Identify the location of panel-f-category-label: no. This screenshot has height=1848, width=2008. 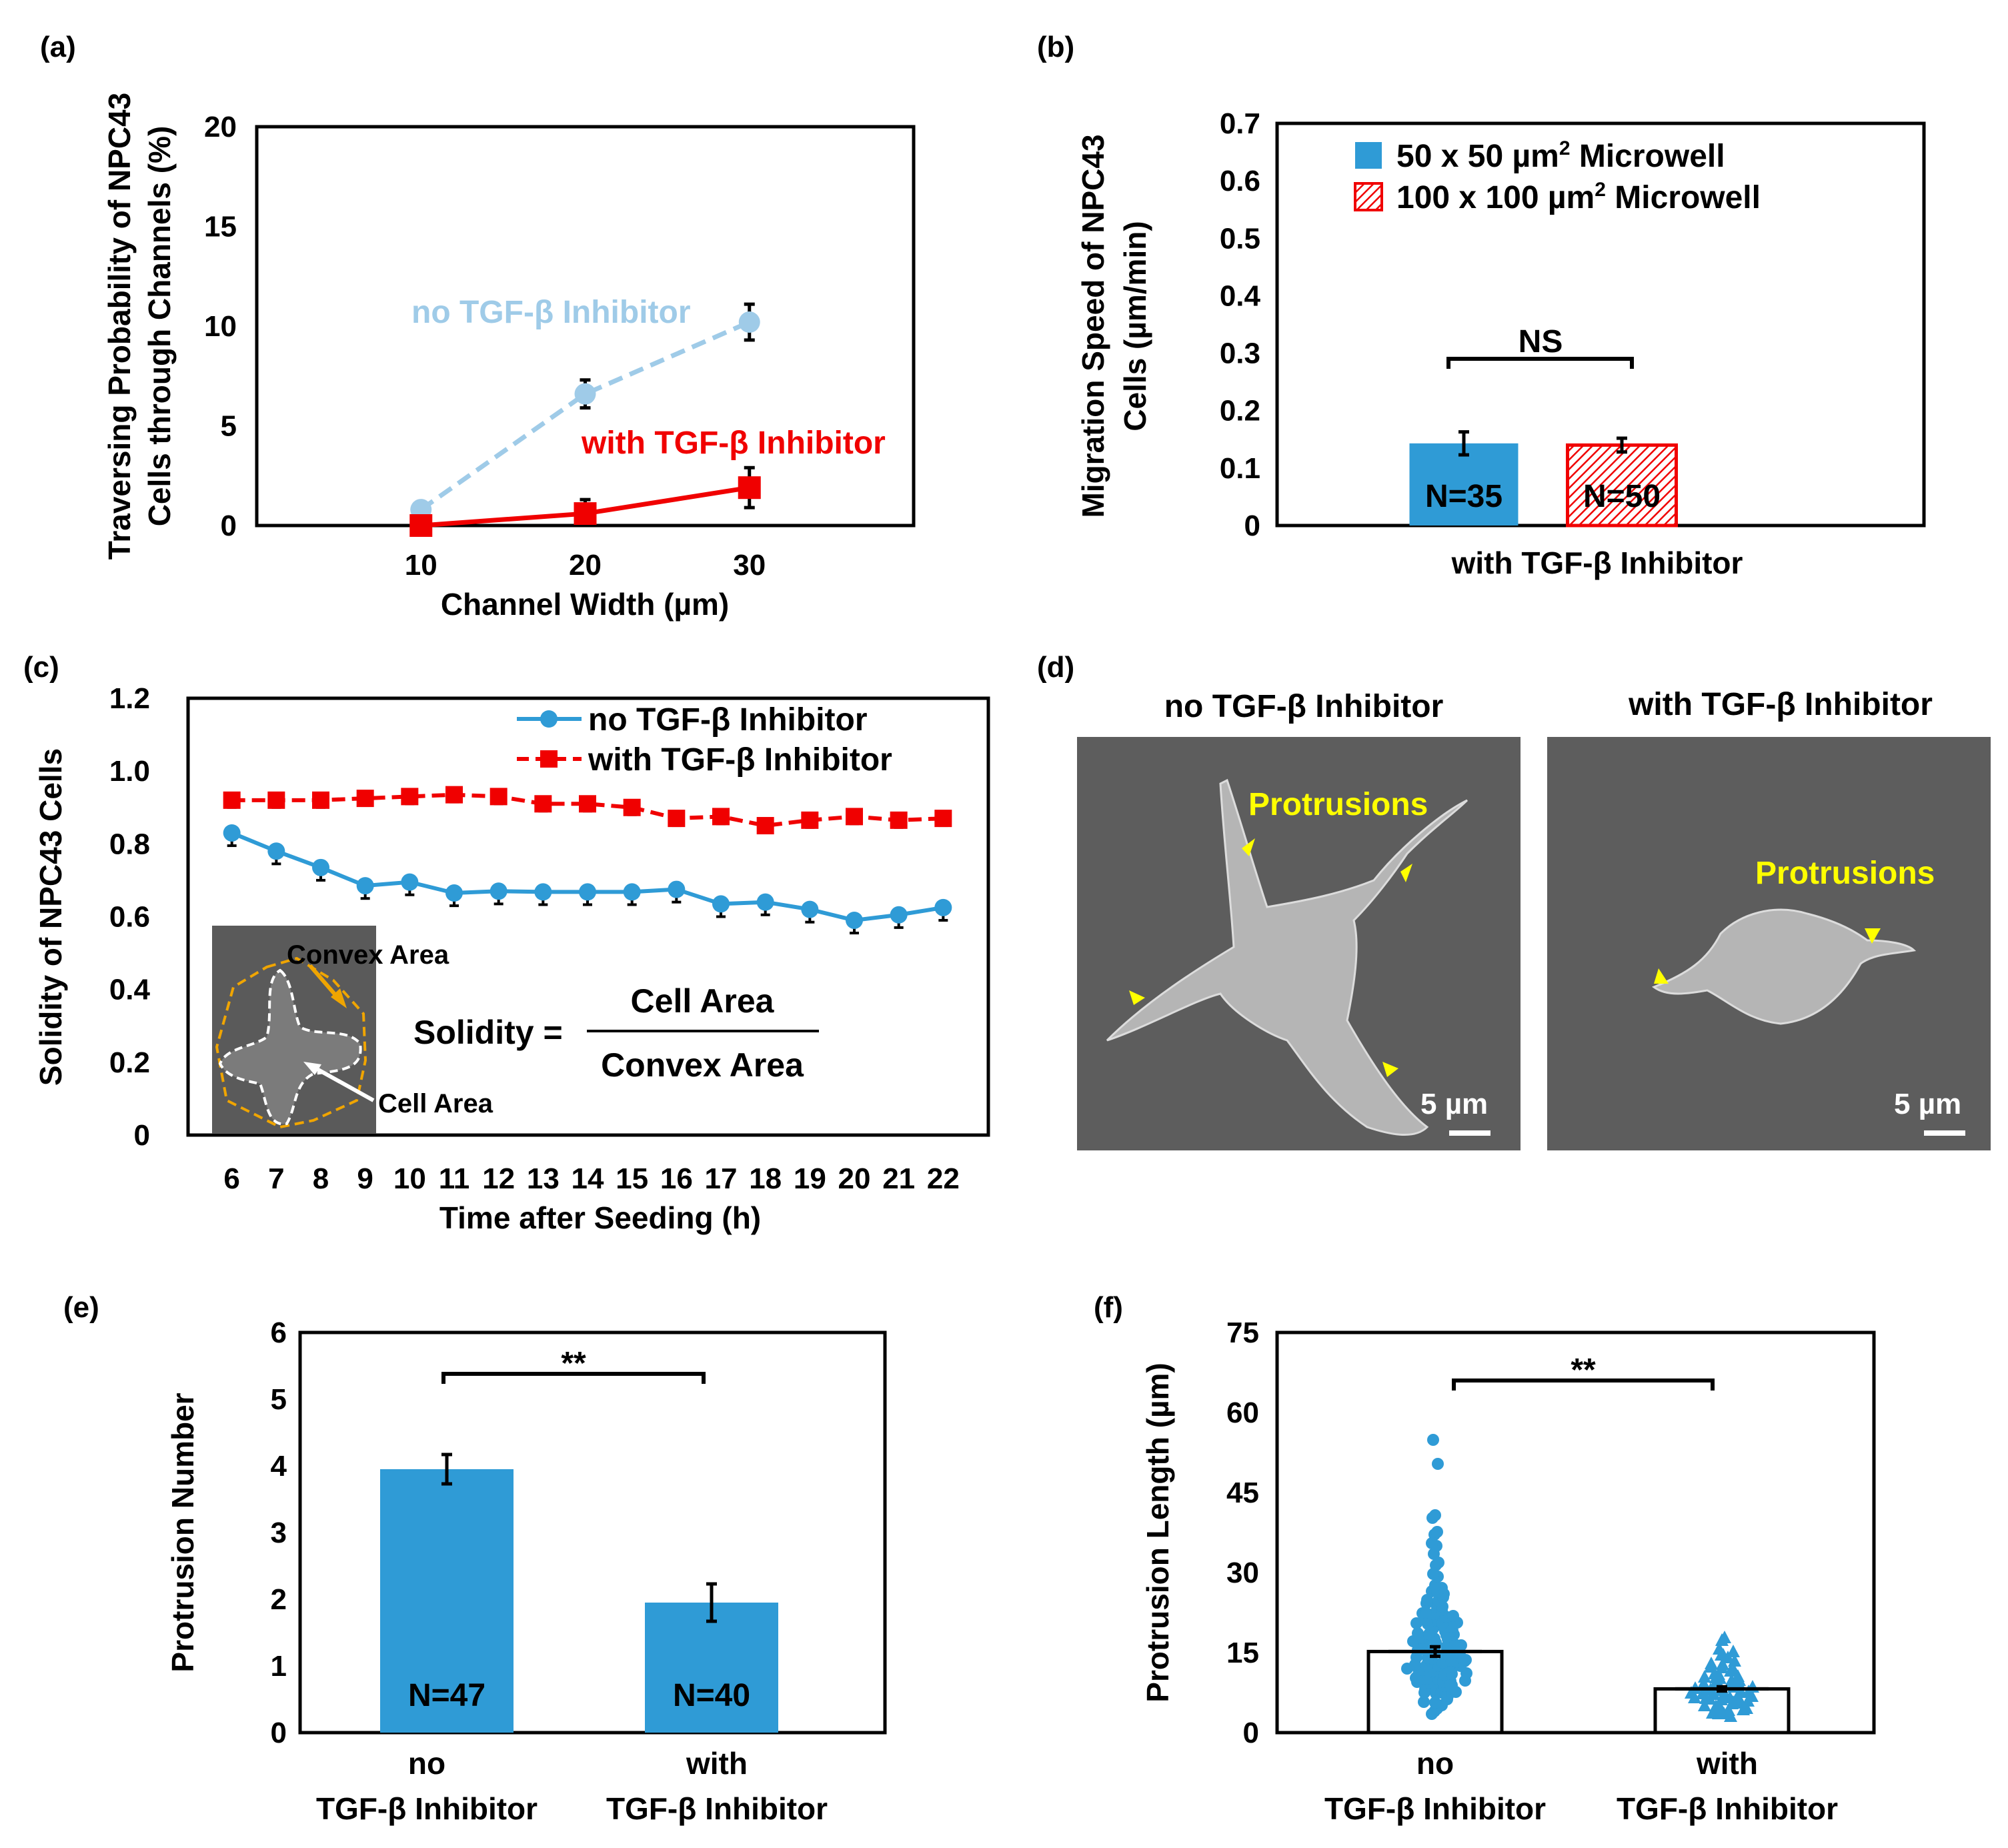
(1435, 1763).